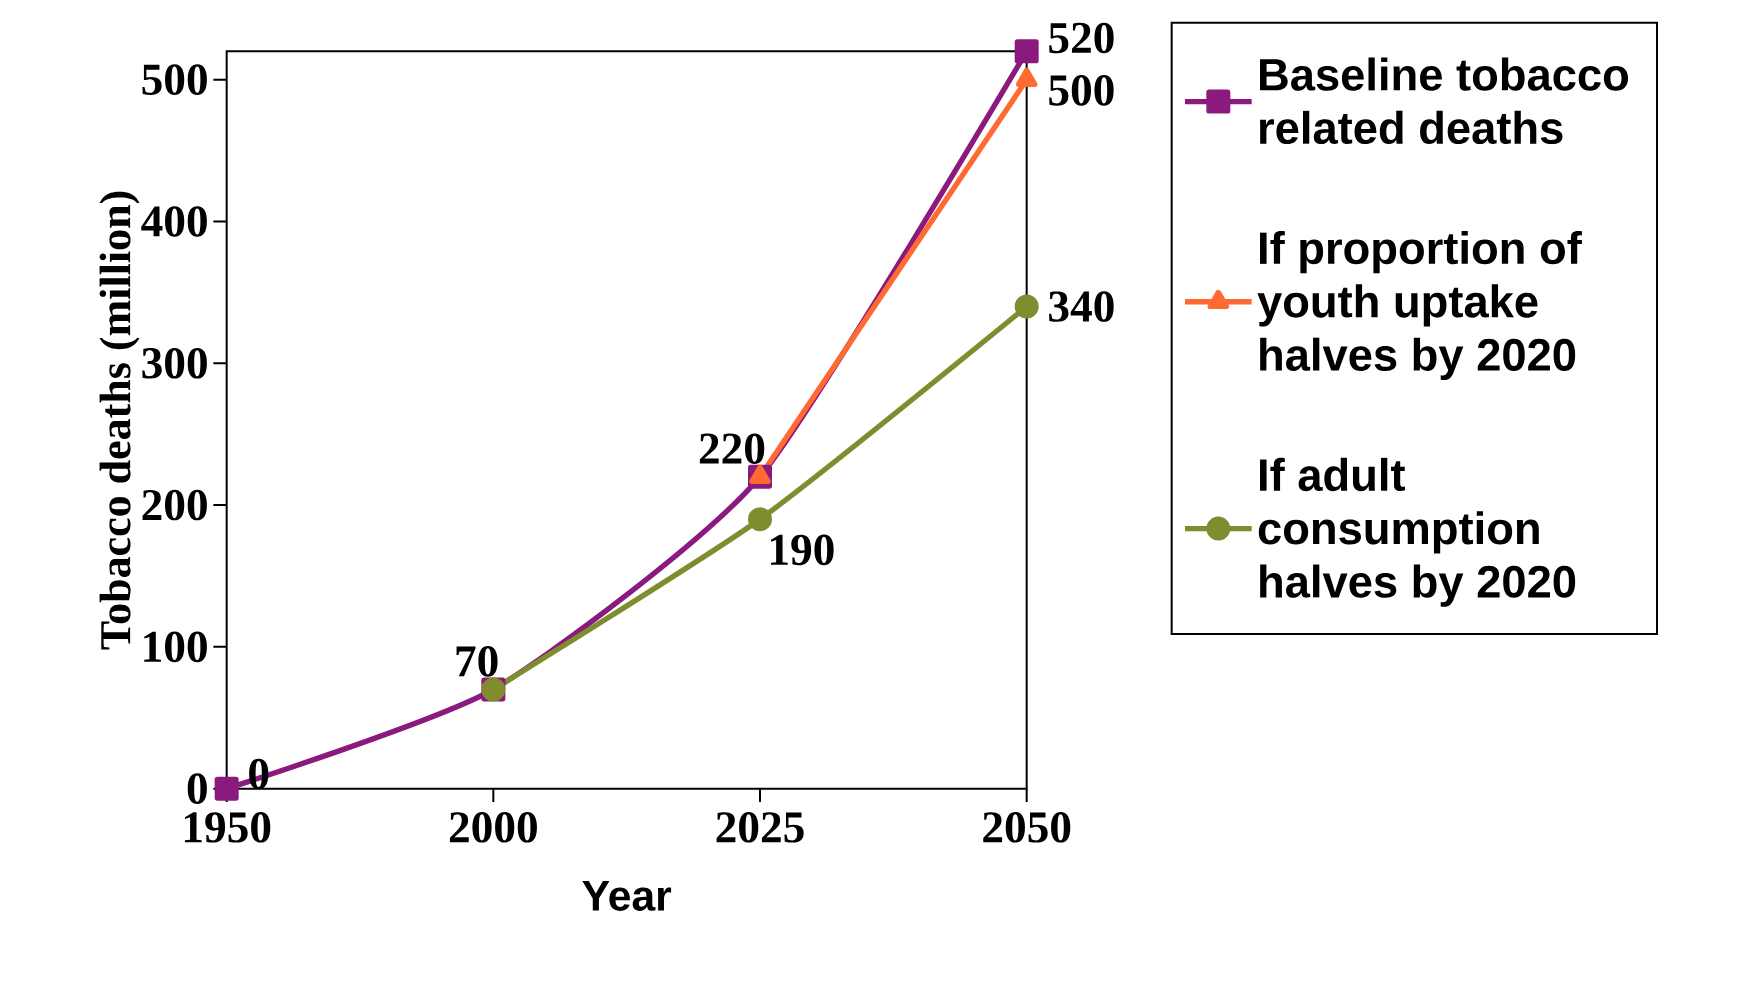  Describe the element at coordinates (802, 550) in the screenshot. I see `data-label: 190` at that location.